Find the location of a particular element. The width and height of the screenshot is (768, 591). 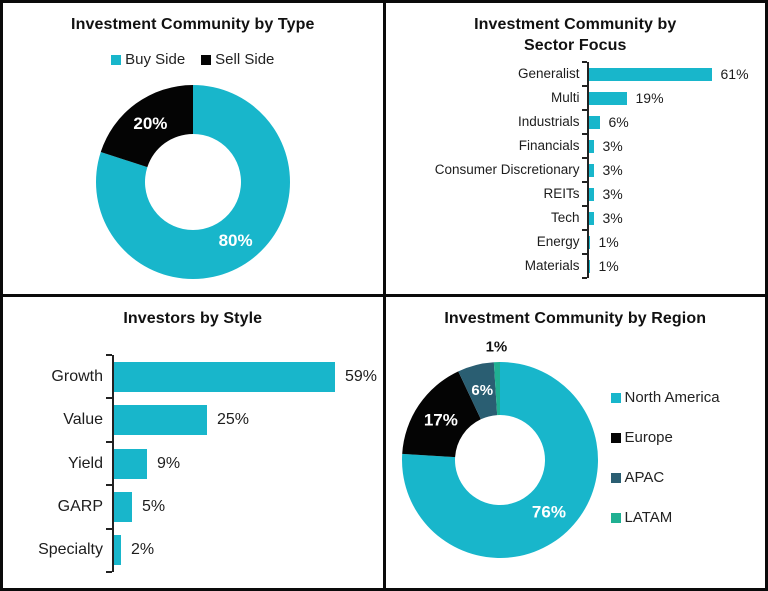

legend-item-latam: LATAM is located at coordinates (665, 517).